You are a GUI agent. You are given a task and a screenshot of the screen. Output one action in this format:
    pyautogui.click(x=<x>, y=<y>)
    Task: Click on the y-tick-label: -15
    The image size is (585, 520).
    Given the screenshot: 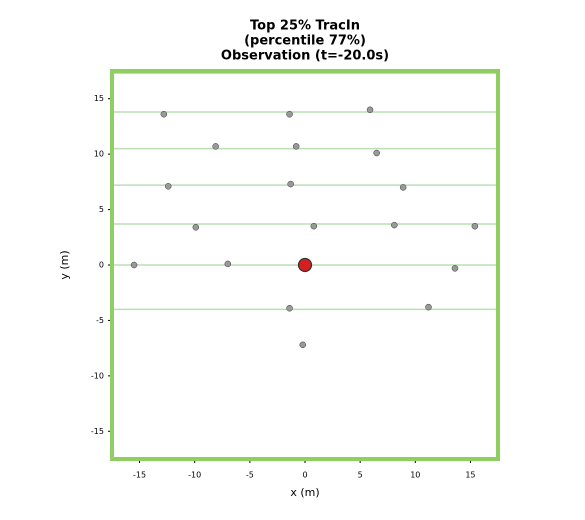 What is the action you would take?
    pyautogui.click(x=97, y=431)
    